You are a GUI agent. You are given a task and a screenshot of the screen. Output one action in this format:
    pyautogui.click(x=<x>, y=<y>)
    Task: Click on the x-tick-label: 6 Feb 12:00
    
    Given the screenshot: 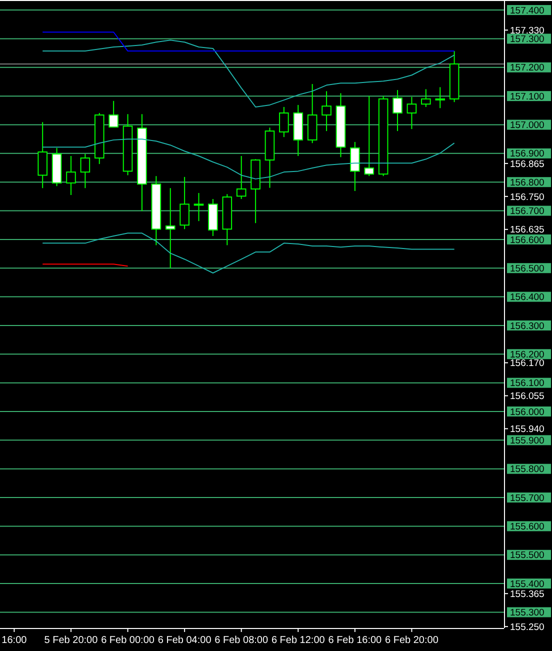 What is the action you would take?
    pyautogui.click(x=298, y=640)
    